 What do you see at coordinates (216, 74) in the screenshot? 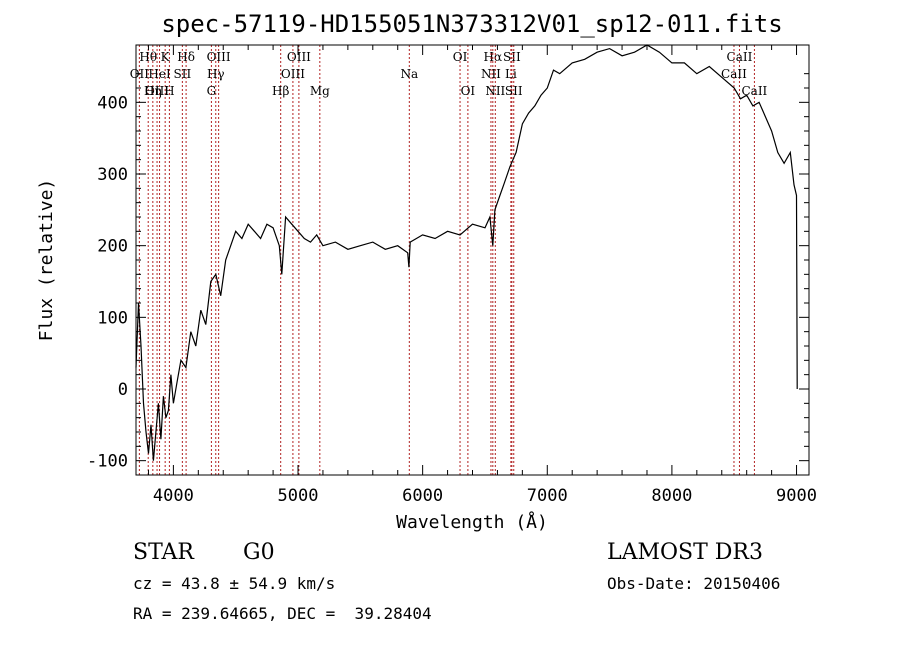
I see `line-marker-label: Hγ` at bounding box center [216, 74].